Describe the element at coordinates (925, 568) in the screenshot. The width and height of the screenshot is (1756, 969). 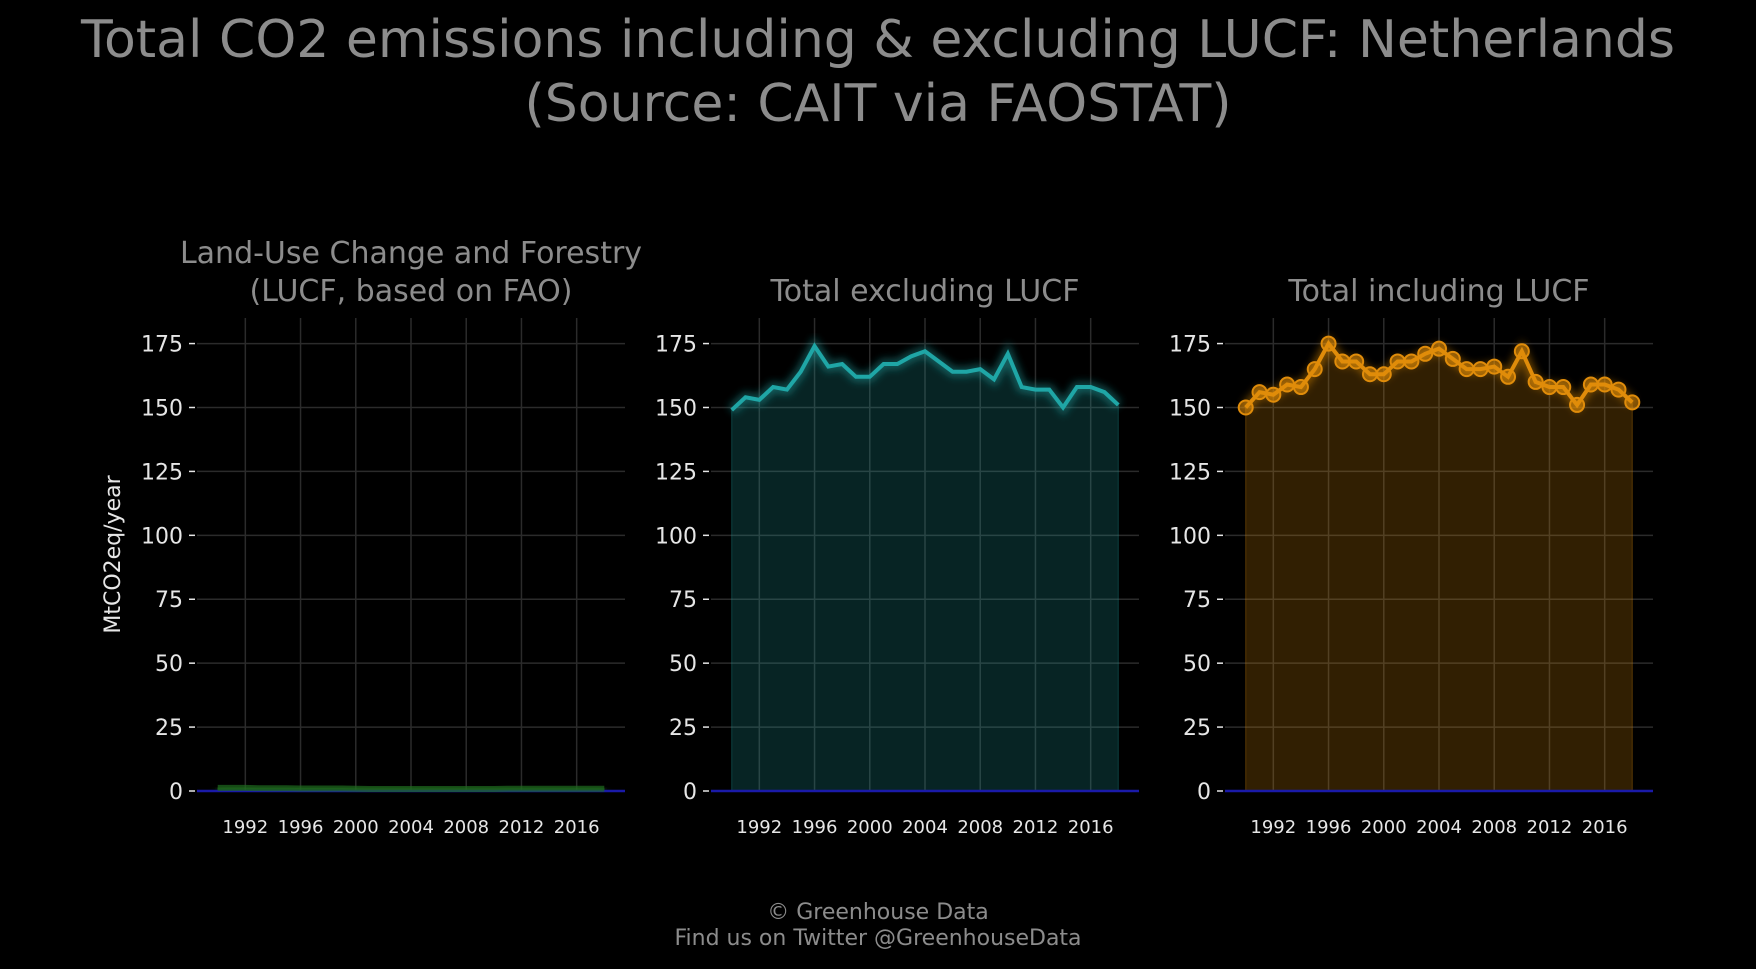
I see `series-area` at that location.